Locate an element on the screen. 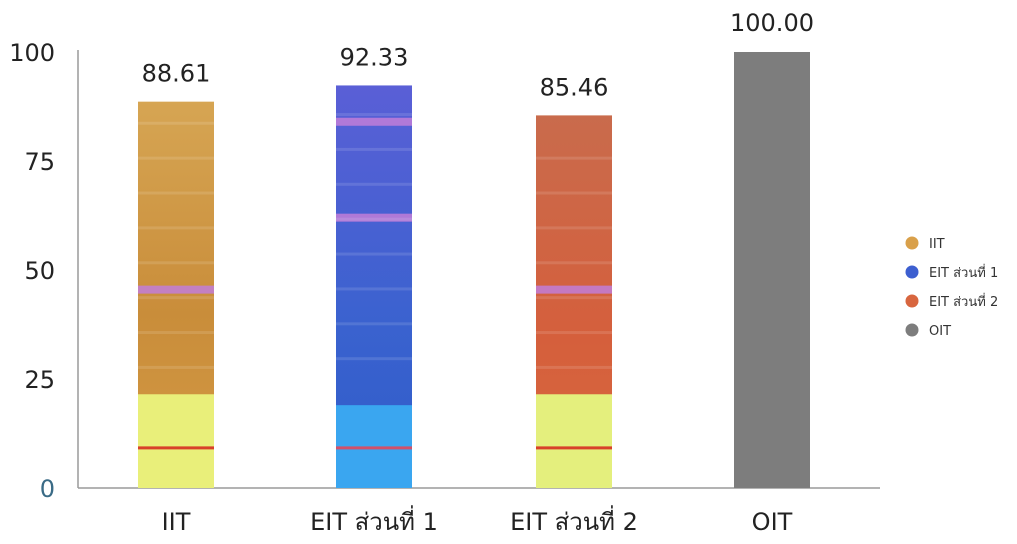  y-tick-label: 100 is located at coordinates (32, 53).